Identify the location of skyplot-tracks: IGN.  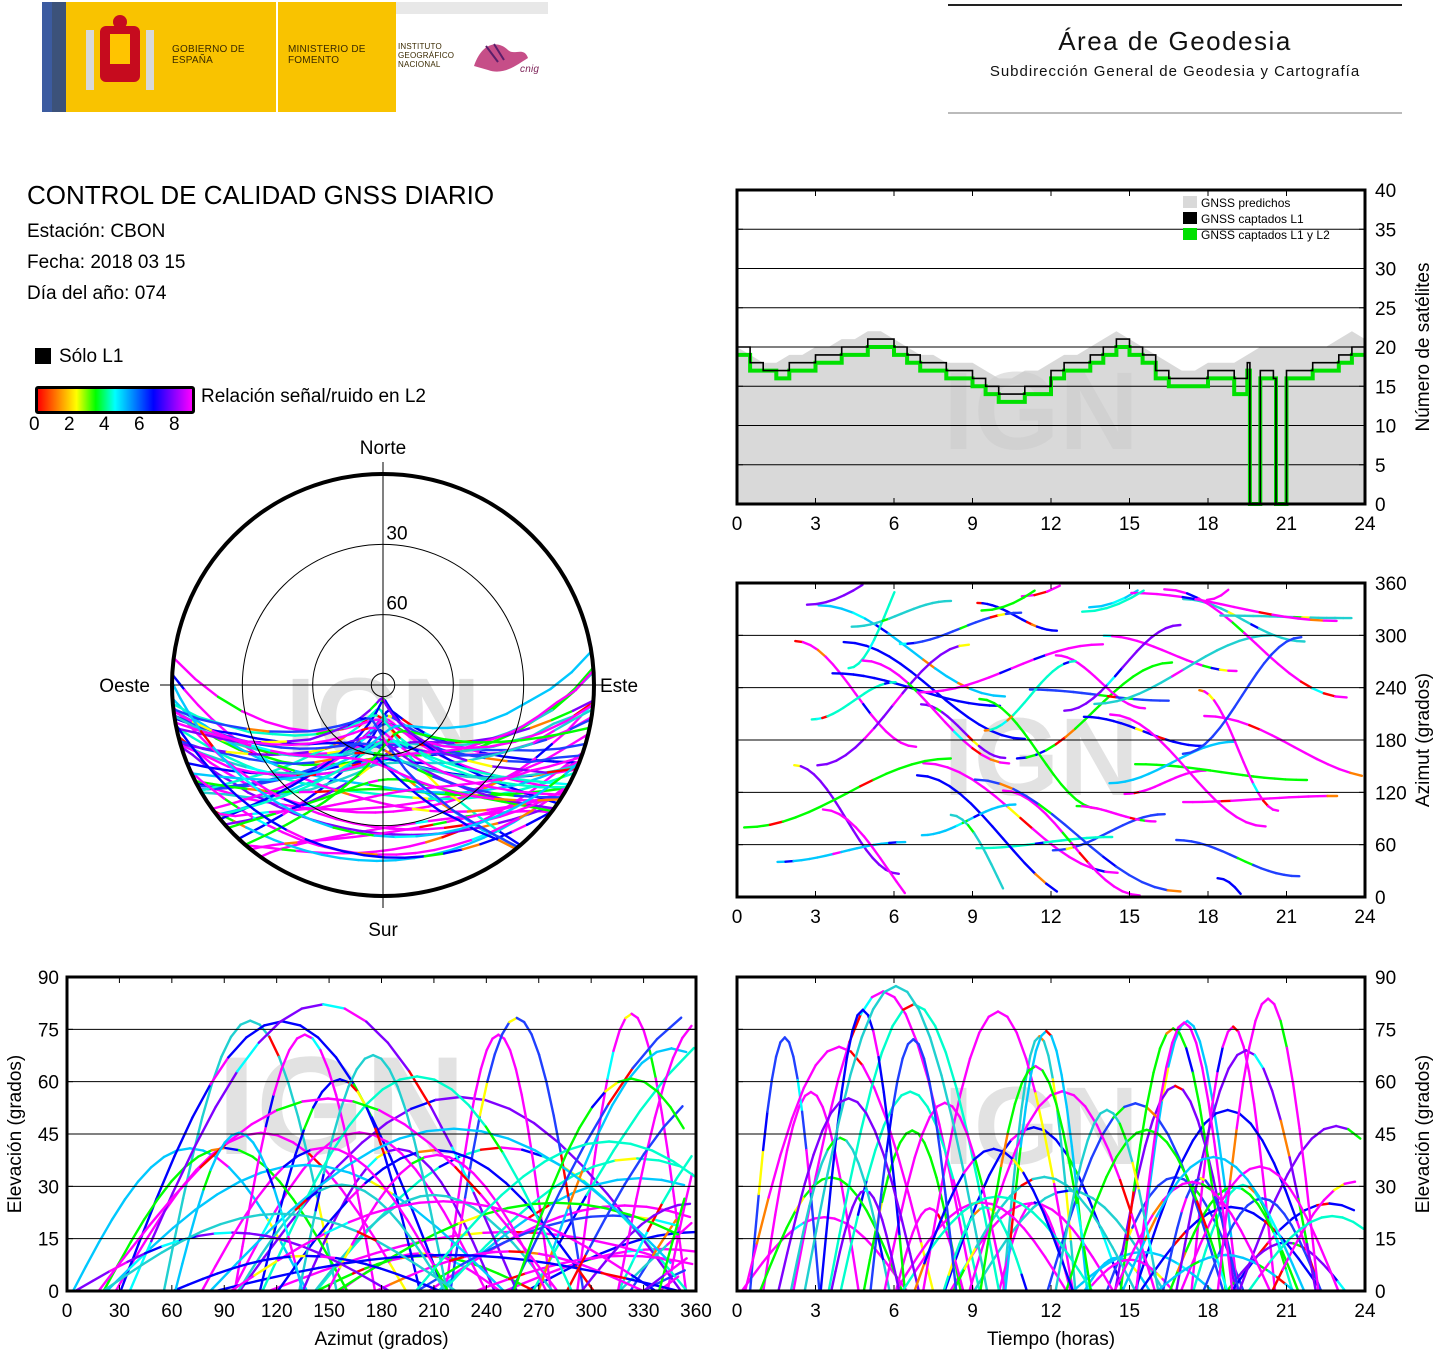
(383, 756).